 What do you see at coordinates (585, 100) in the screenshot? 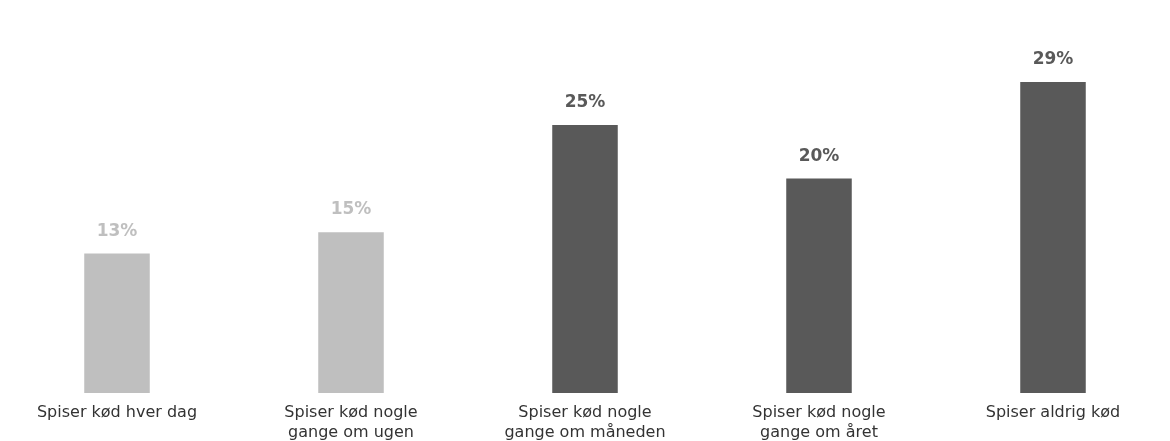
I see `data-label: 25%` at bounding box center [585, 100].